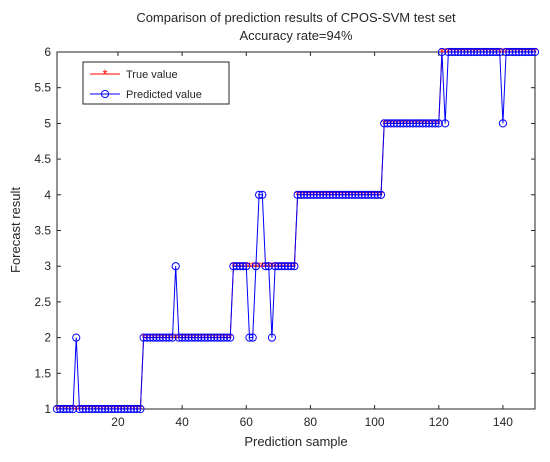 The height and width of the screenshot is (462, 550). I want to click on legend-marker-true-value: *, so click(104, 74).